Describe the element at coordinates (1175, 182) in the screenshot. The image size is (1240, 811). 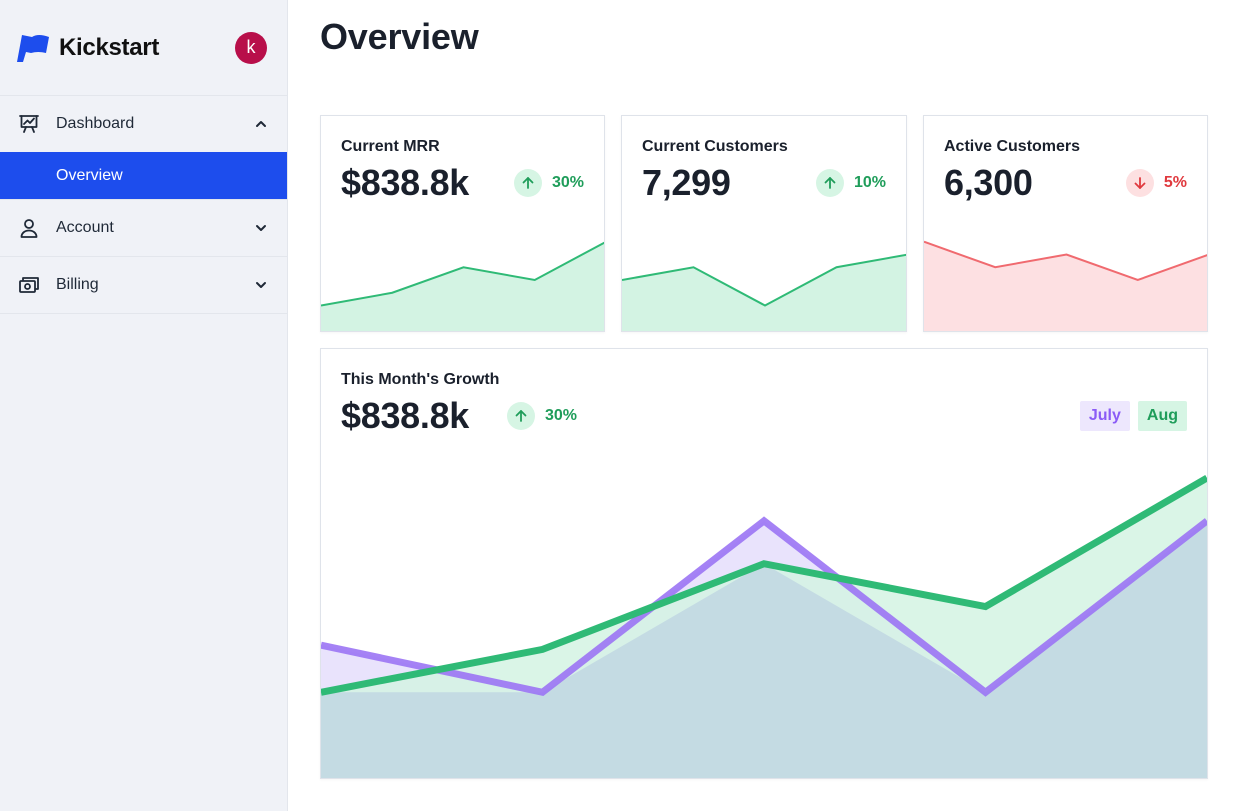
I see `stat-delta-value: 5%` at that location.